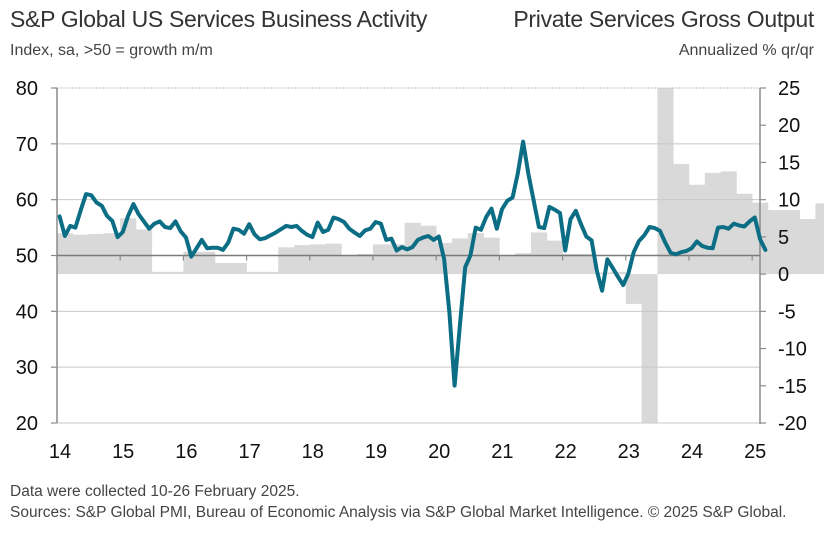  Describe the element at coordinates (111, 50) in the screenshot. I see `left-axis-subtitle: Index, sa, >50 = growth m/m` at that location.